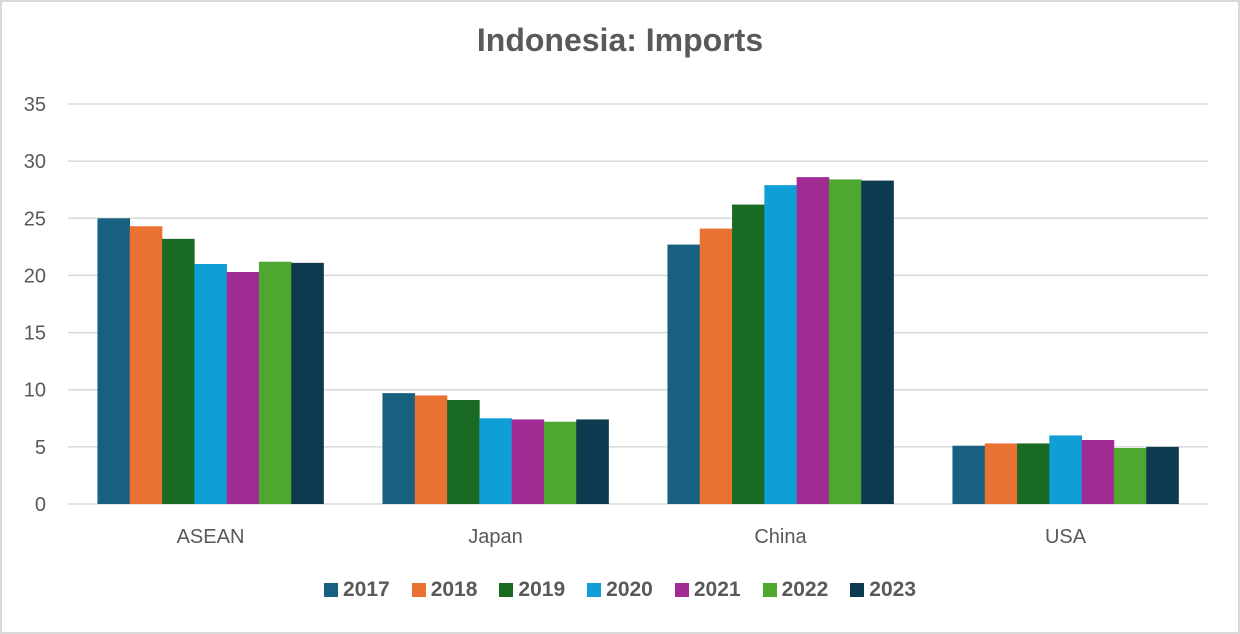 The height and width of the screenshot is (634, 1240). Describe the element at coordinates (40, 448) in the screenshot. I see `y-tick-label: 5` at that location.